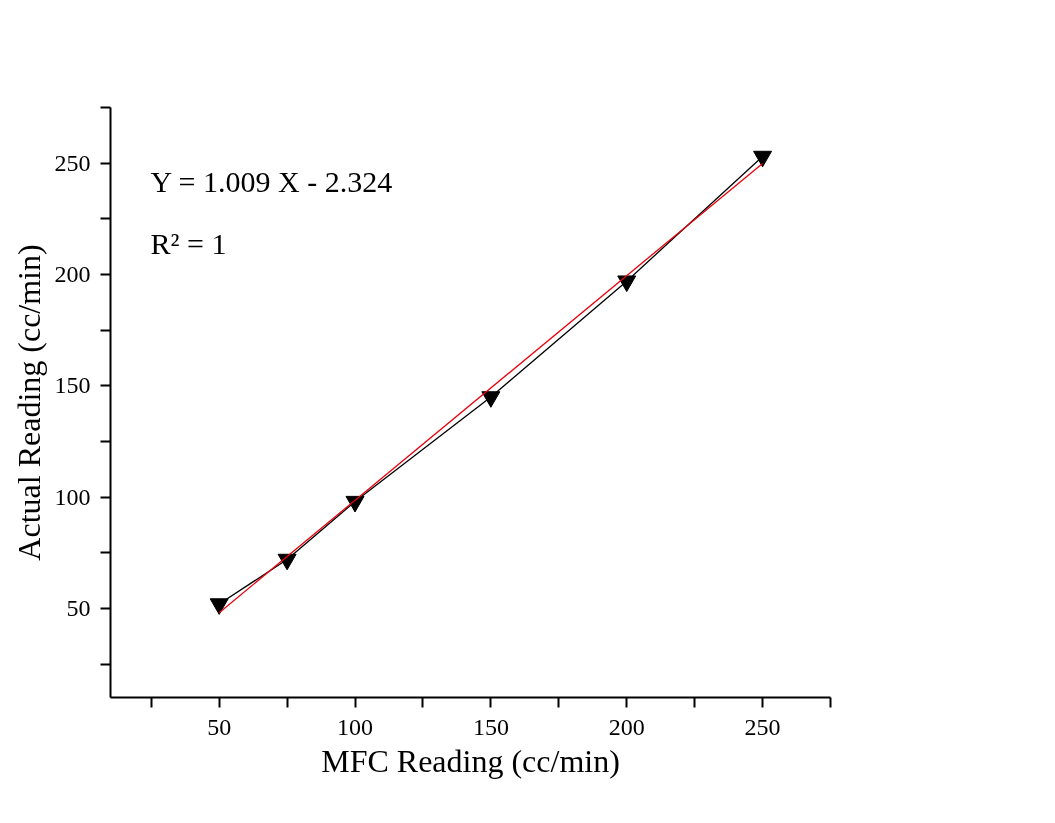  Describe the element at coordinates (470, 760) in the screenshot. I see `x-axis-title: MFC Reading (cc/min)` at that location.